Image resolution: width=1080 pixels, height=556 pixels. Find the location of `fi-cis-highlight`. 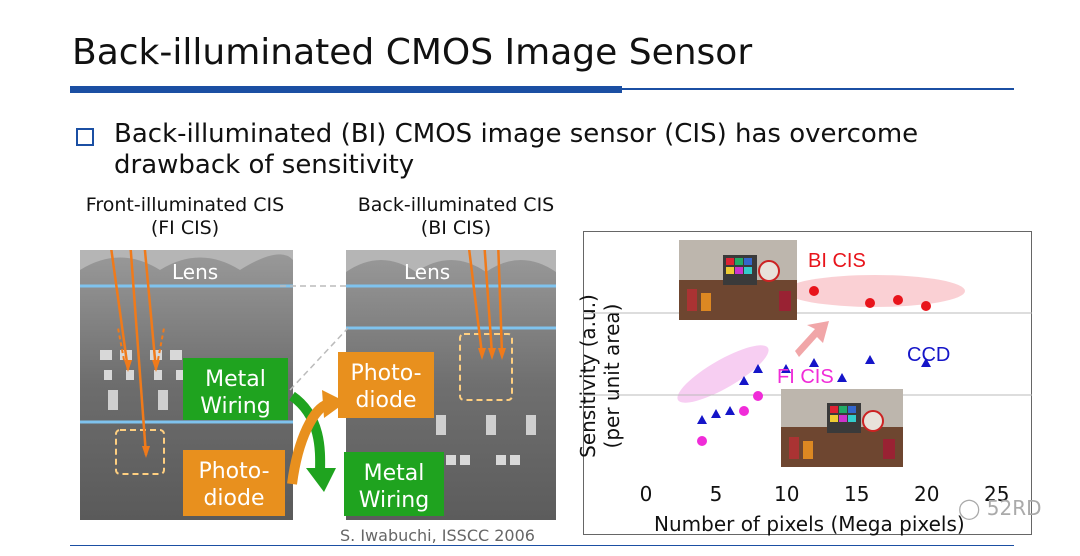

fi-cis-highlight is located at coordinates (723, 374).